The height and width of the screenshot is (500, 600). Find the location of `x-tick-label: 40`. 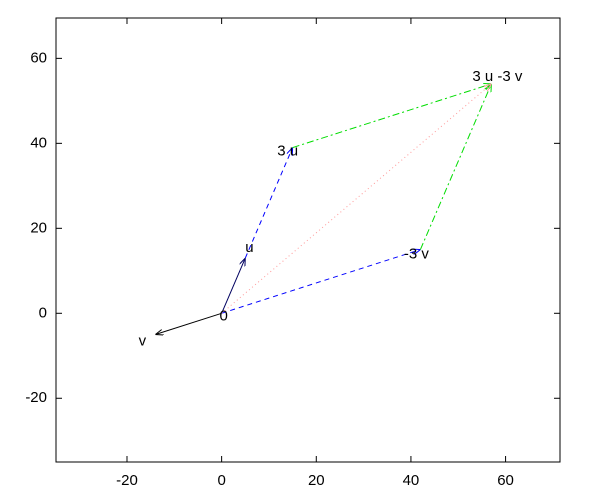

x-tick-label: 40 is located at coordinates (411, 480).